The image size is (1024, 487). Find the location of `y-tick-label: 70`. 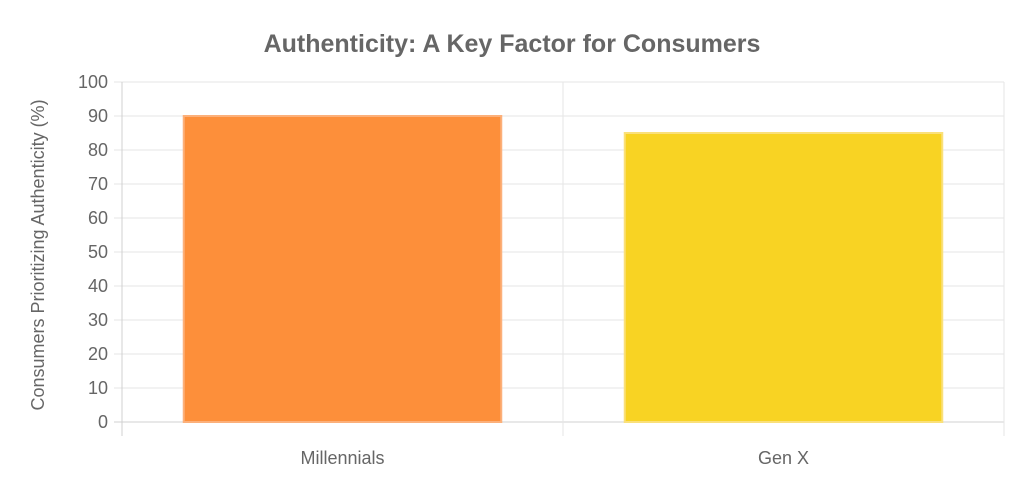

y-tick-label: 70 is located at coordinates (98, 184).